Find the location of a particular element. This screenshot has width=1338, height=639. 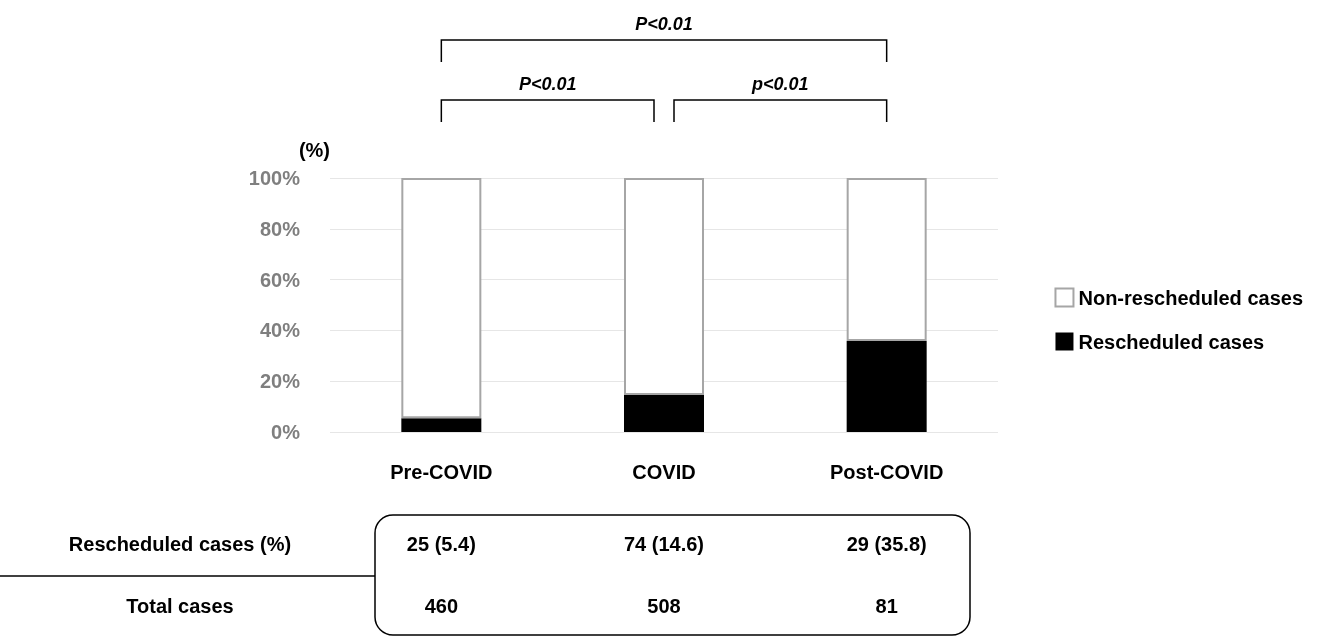

y-tick-label: 60% is located at coordinates (280, 279).